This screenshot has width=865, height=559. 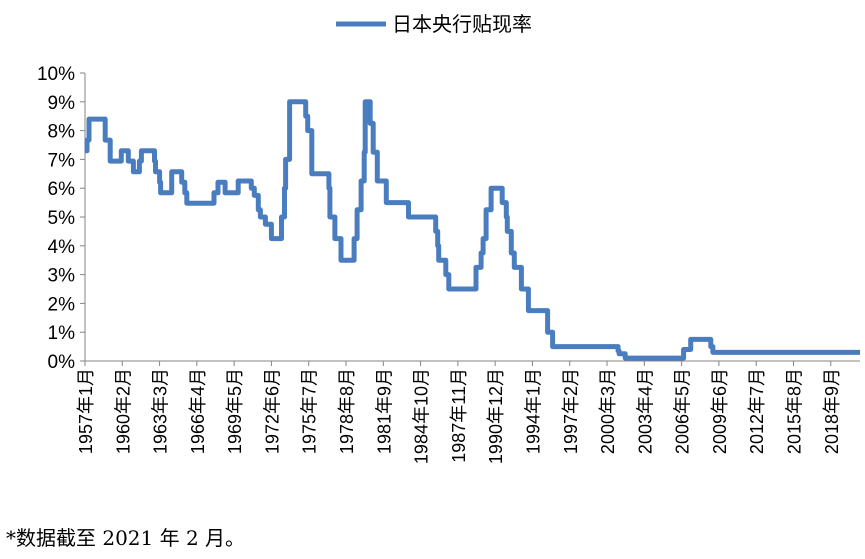 What do you see at coordinates (123, 411) in the screenshot?
I see `x-tick-label: 1960年2月` at bounding box center [123, 411].